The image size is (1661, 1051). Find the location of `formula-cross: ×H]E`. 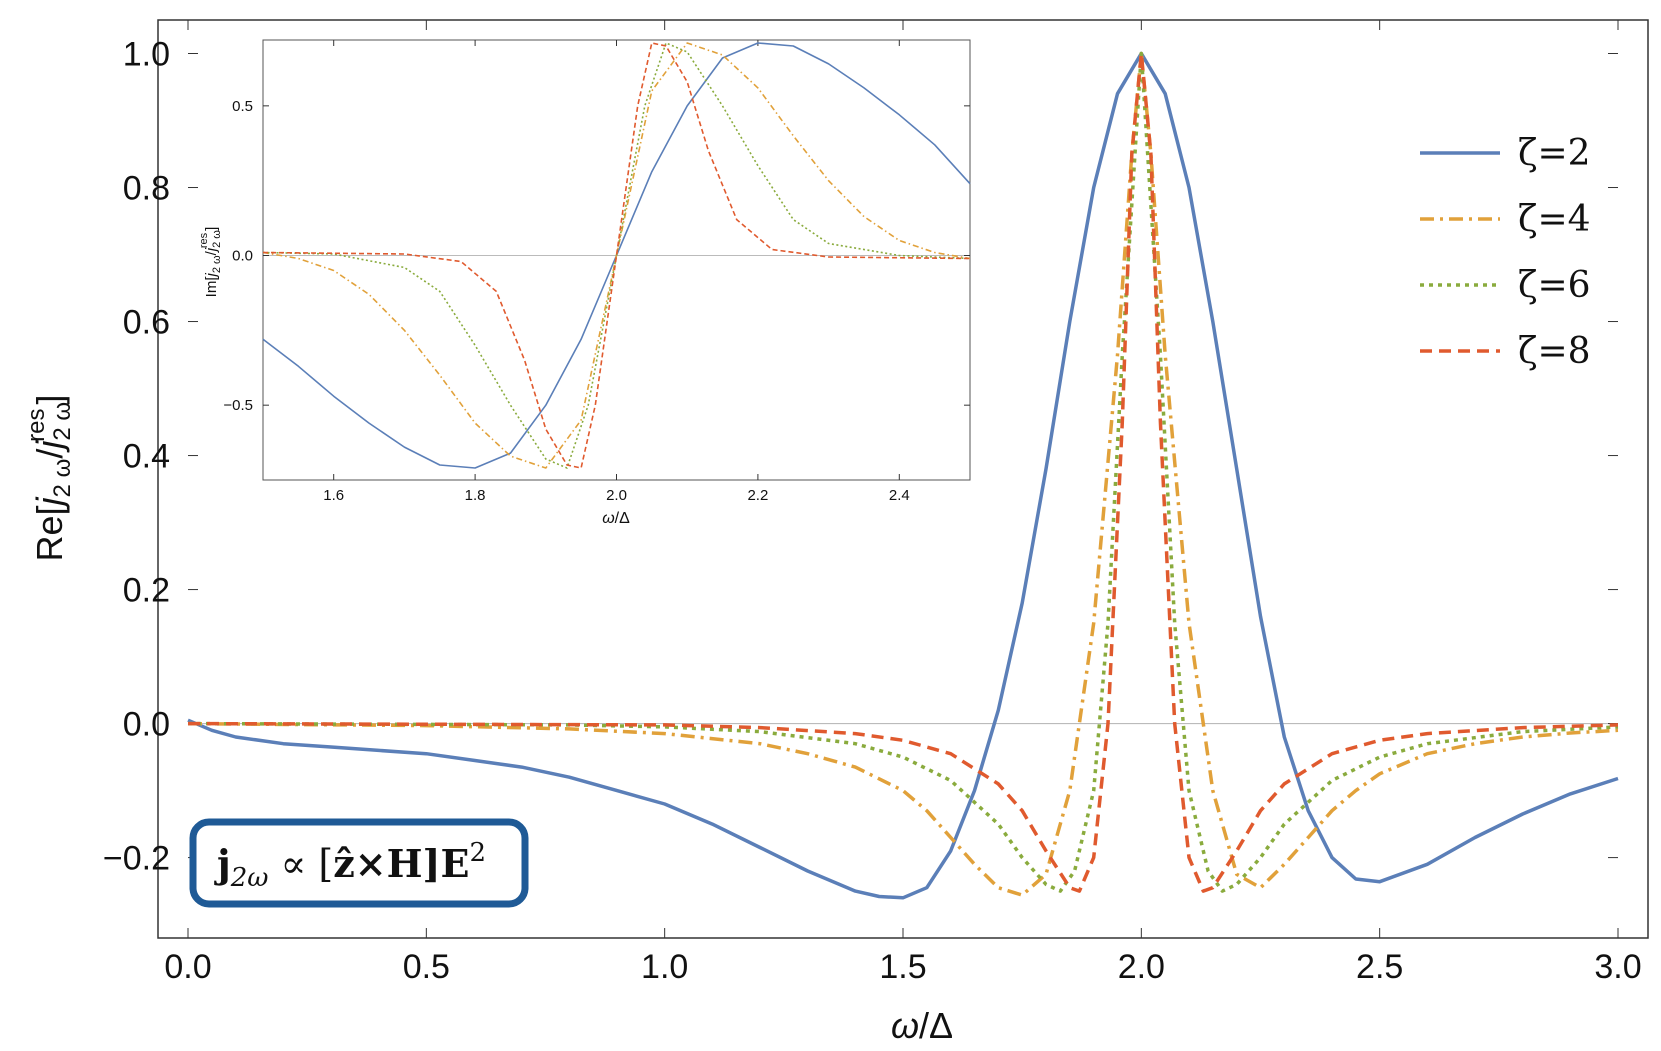

formula-cross: ×H]E is located at coordinates (412, 863).